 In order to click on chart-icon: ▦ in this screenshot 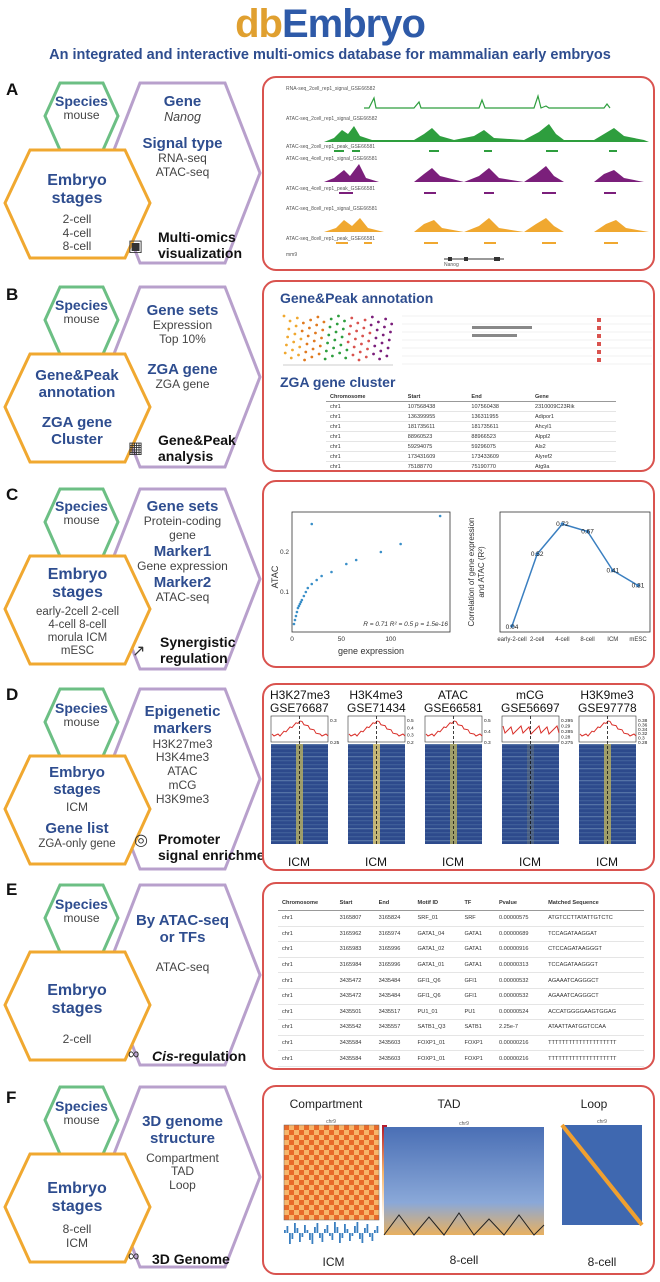, I will do `click(136, 448)`.